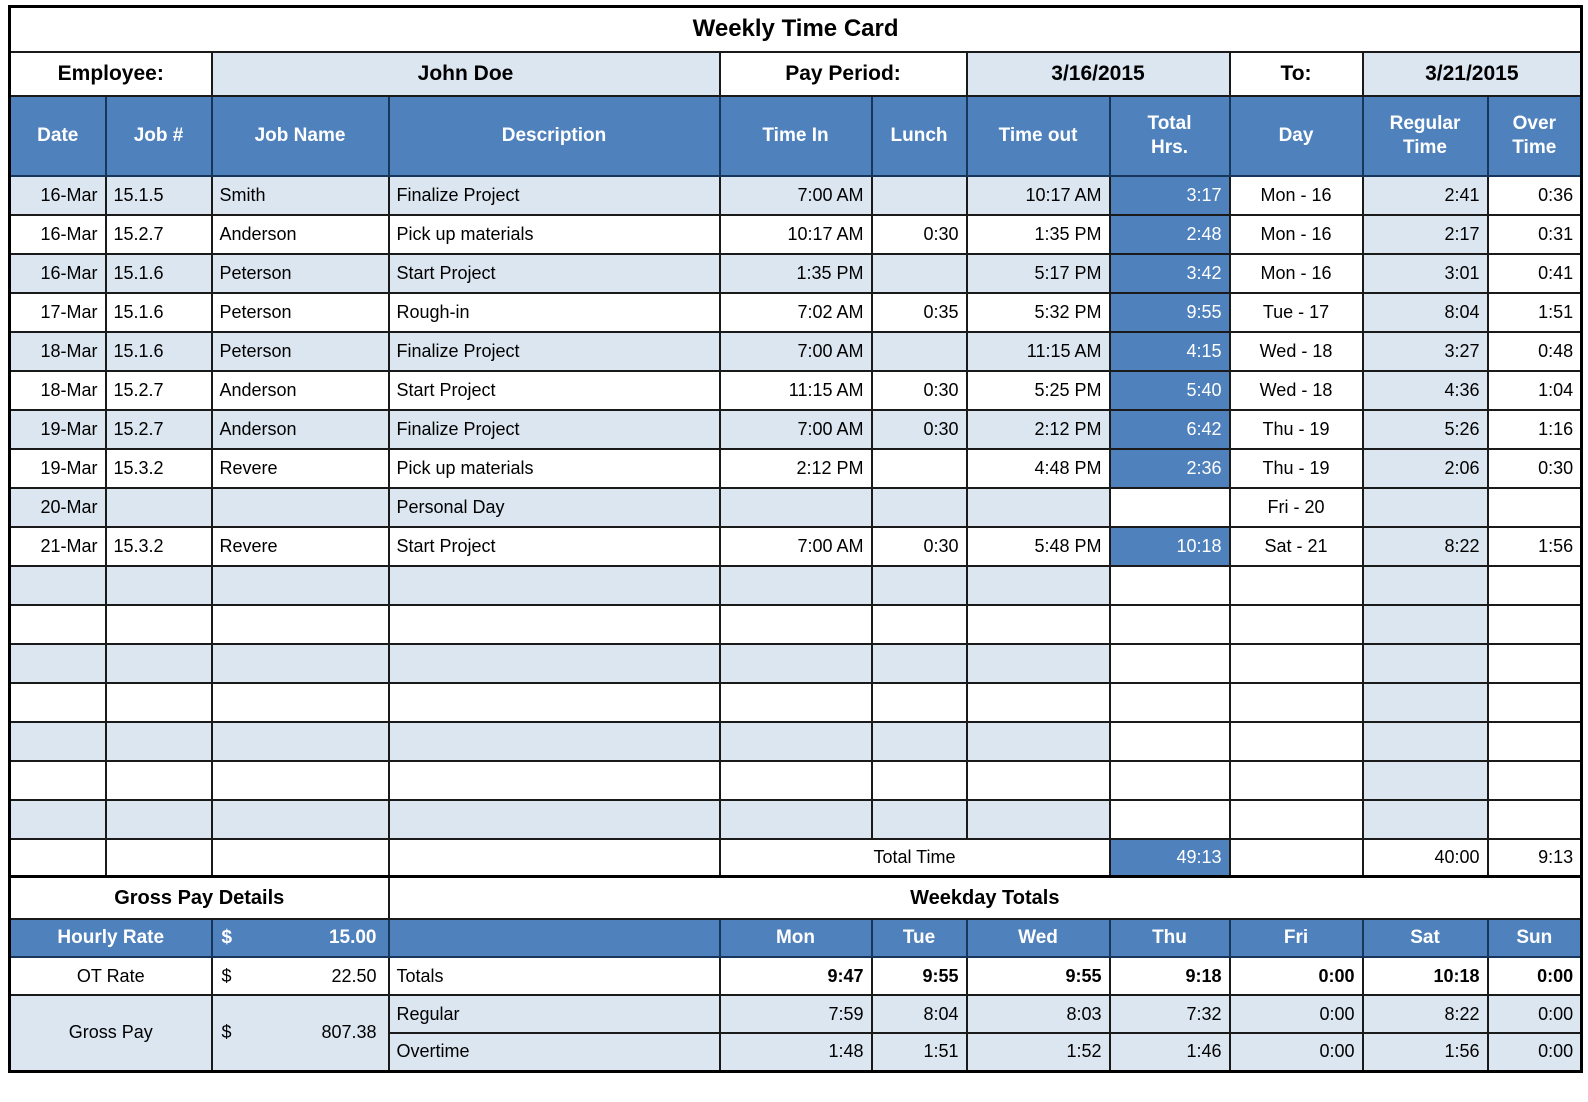 This screenshot has width=1588, height=1102. I want to click on cell-job-number: 15.2.7, so click(158, 429).